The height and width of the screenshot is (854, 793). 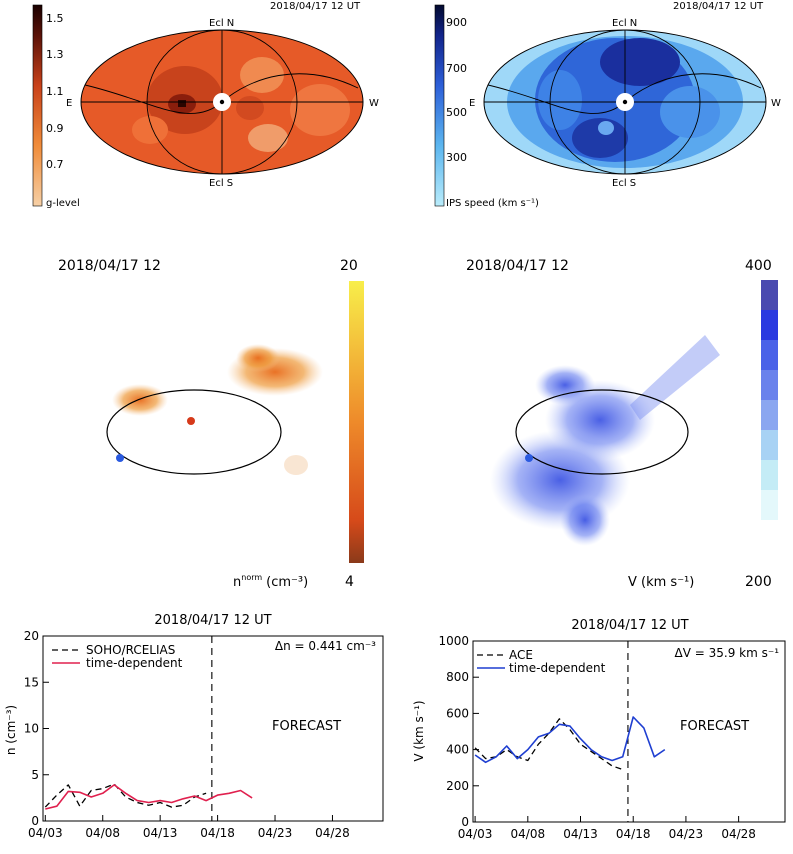 I want to click on g-level-map-east-label: E, so click(x=69, y=103).